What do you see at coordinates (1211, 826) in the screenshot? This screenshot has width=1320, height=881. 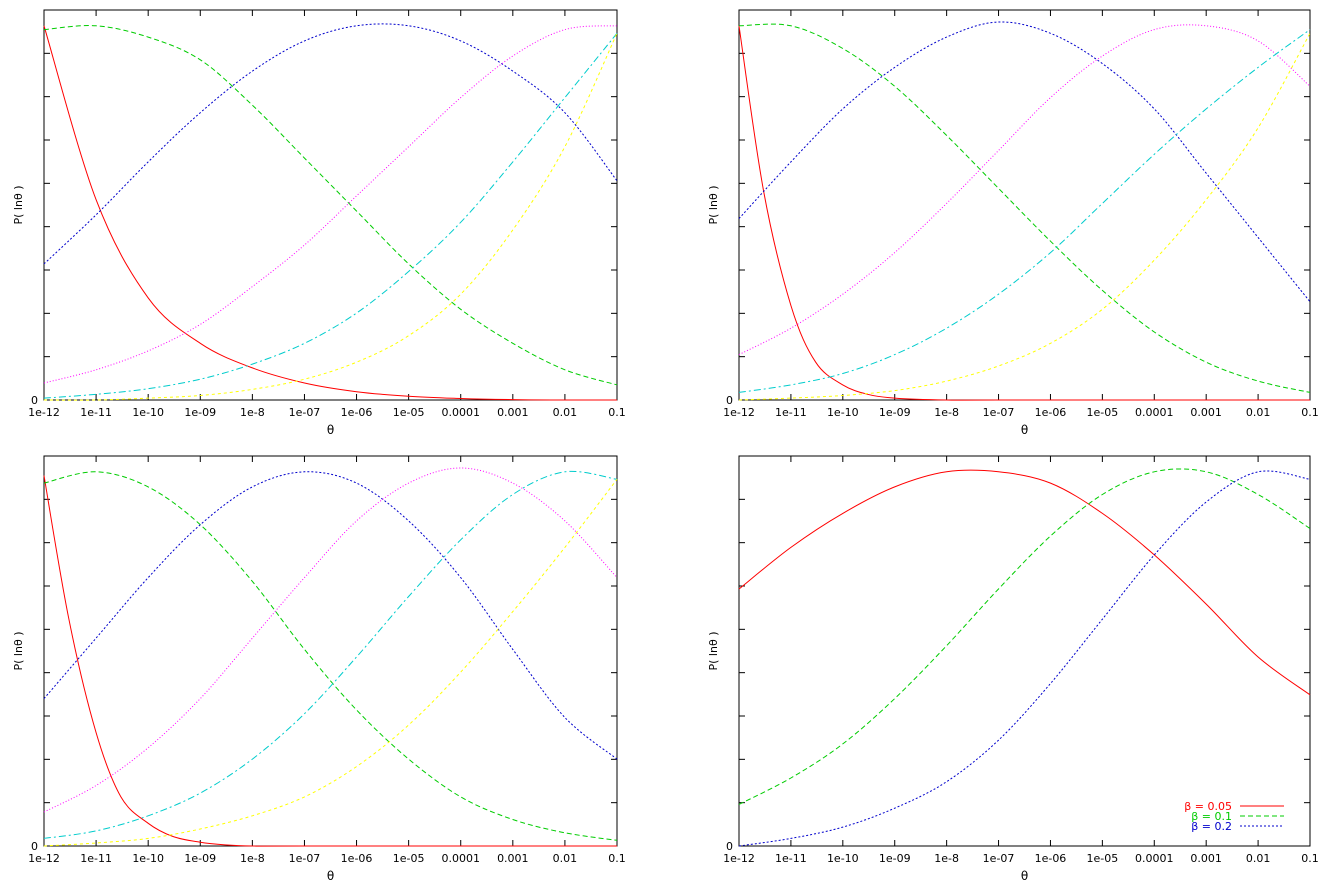 I see `legend-label: β = 0.2` at bounding box center [1211, 826].